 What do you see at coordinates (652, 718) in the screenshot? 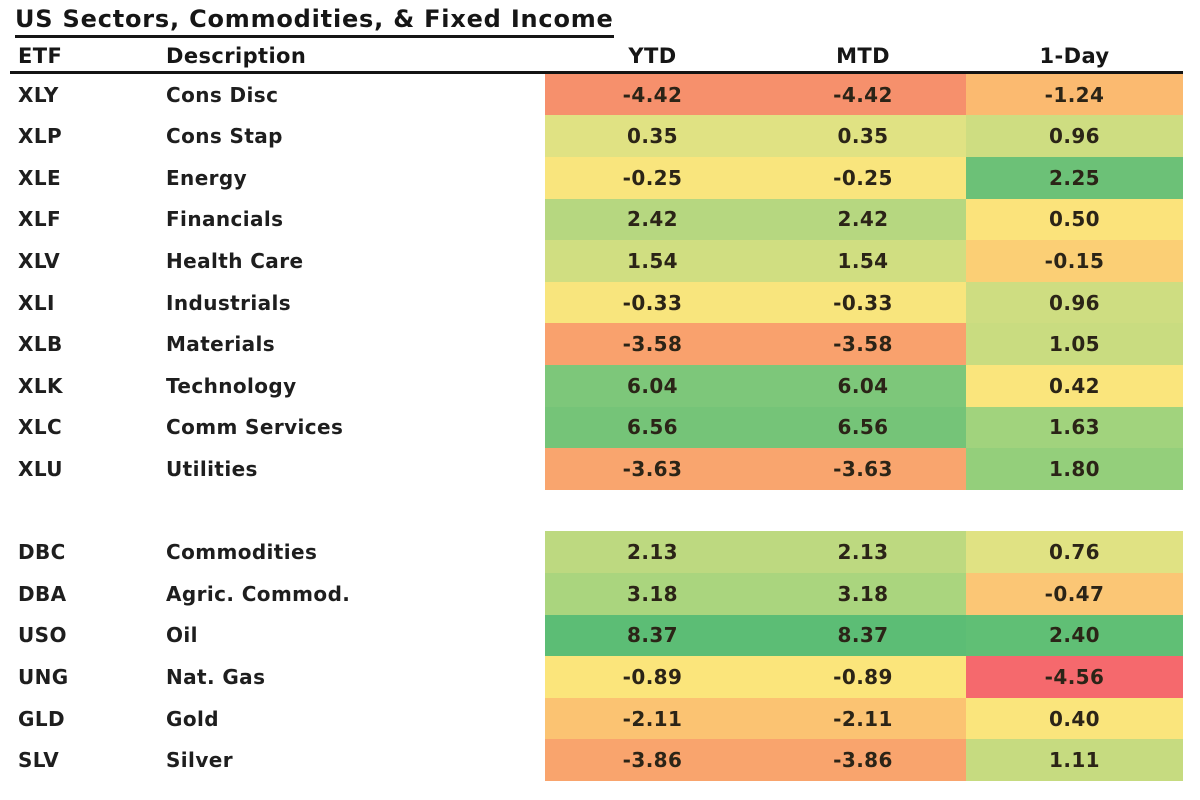
I see `ytd-value: -2.11` at bounding box center [652, 718].